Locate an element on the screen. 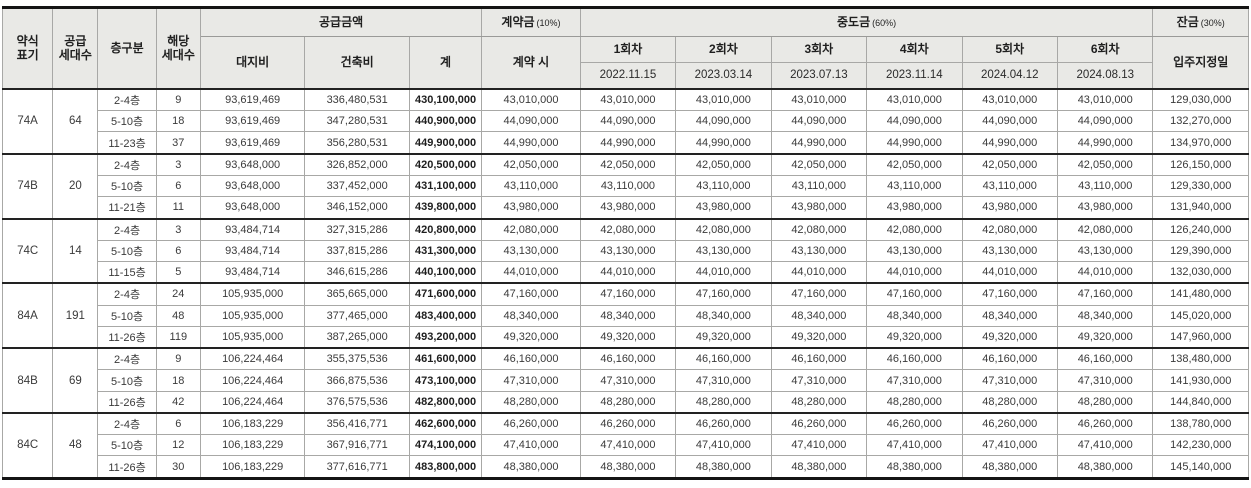 Image resolution: width=1251 pixels, height=488 pixels. cell-installment-6: 43,130,000 is located at coordinates (1105, 251).